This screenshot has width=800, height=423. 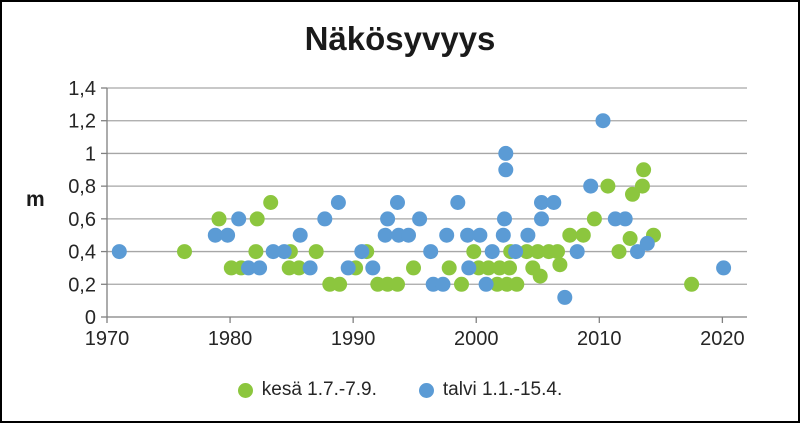 What do you see at coordinates (35, 199) in the screenshot?
I see `y-axis-unit-label: m` at bounding box center [35, 199].